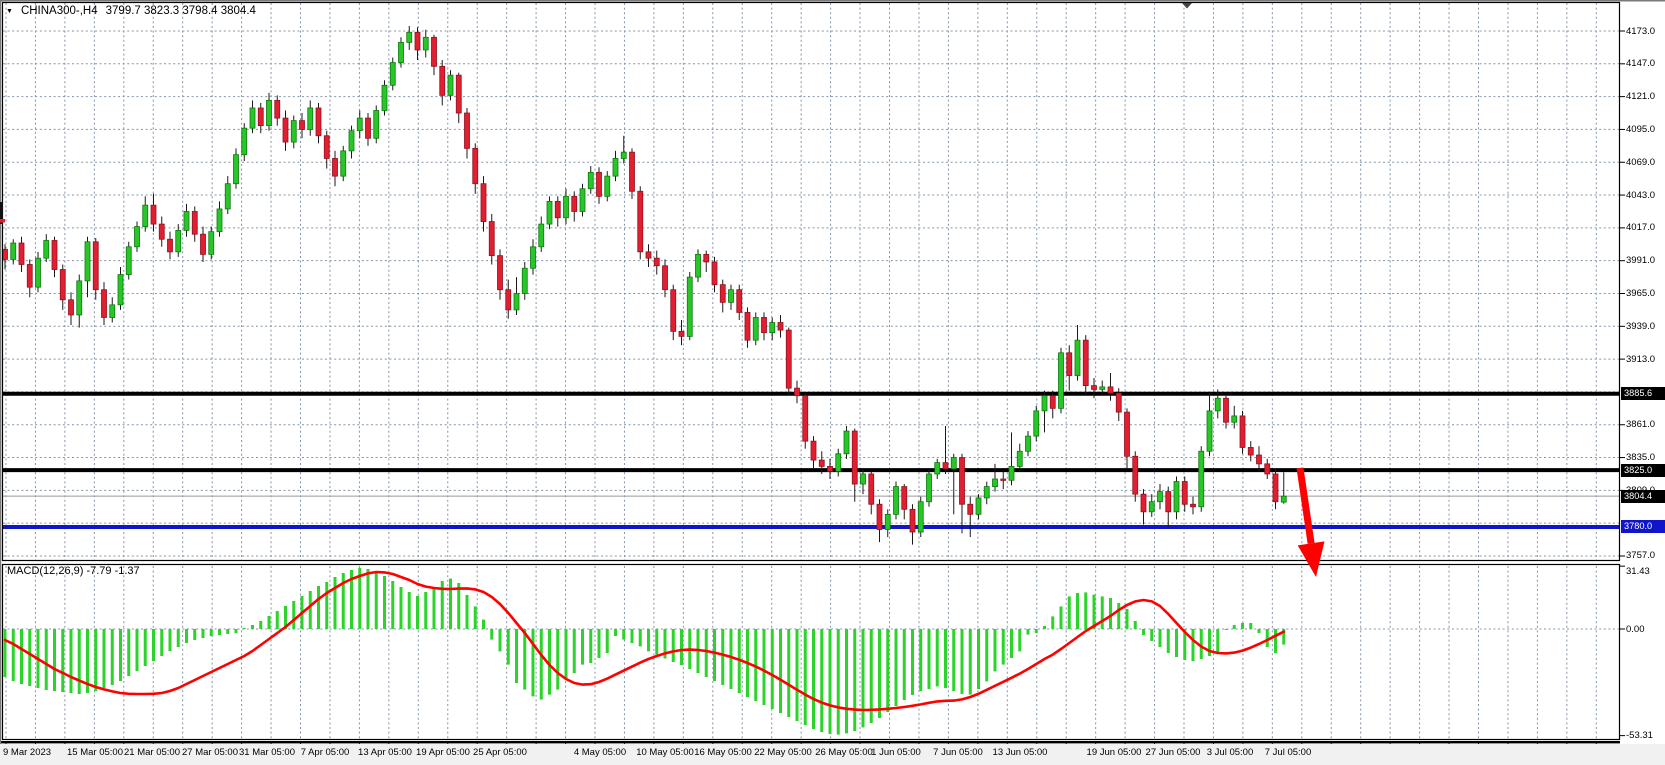 The image size is (1665, 765). I want to click on time-axis-label: 21 Mar 05:00, so click(152, 752).